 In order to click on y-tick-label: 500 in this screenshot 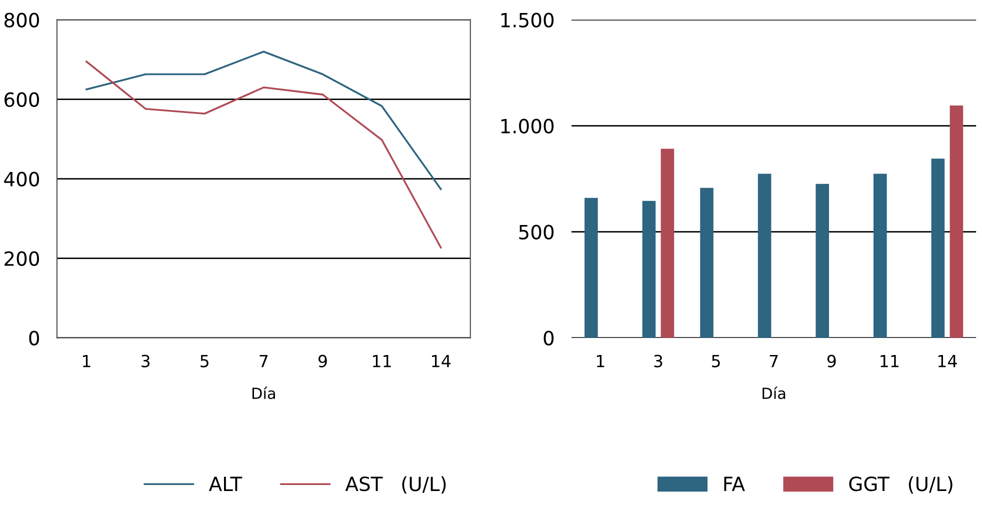, I will do `click(536, 232)`.